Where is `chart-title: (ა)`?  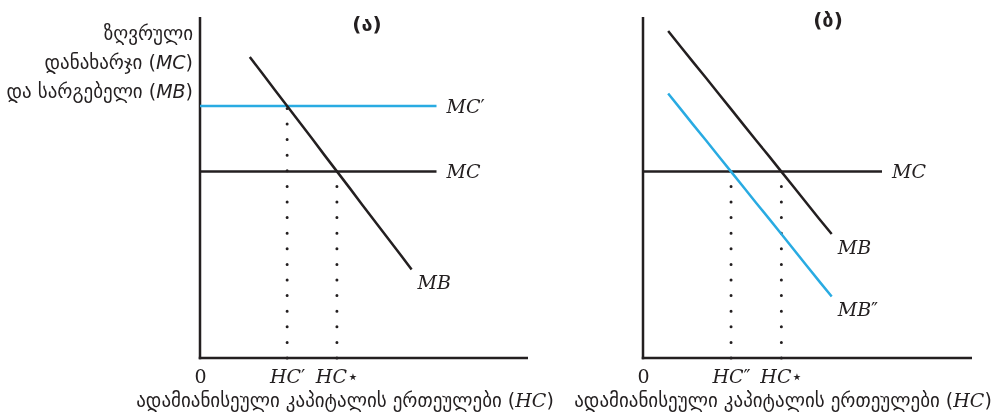 chart-title: (ა) is located at coordinates (367, 24).